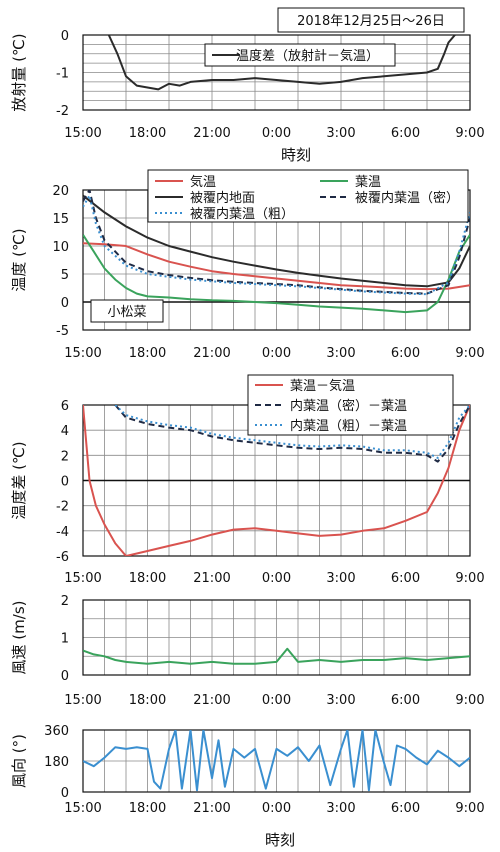 The image size is (500, 852). Describe the element at coordinates (368, 182) in the screenshot. I see `legend-label: 葉温` at that location.